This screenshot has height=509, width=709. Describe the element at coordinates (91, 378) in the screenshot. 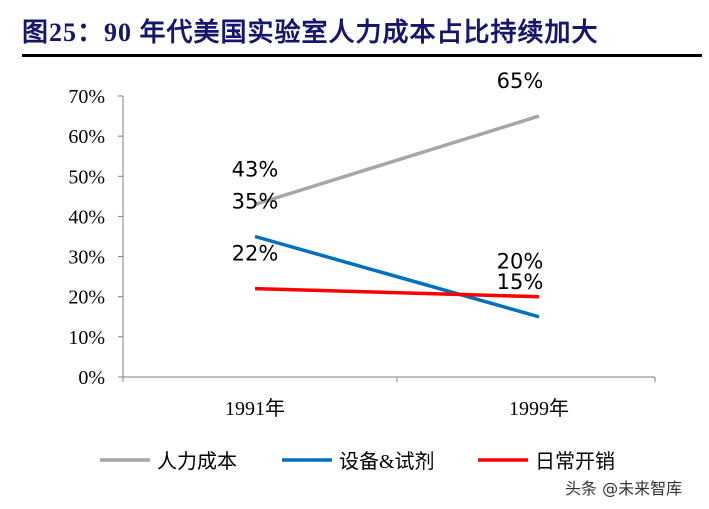

I see `y-tick-label: 0%` at that location.